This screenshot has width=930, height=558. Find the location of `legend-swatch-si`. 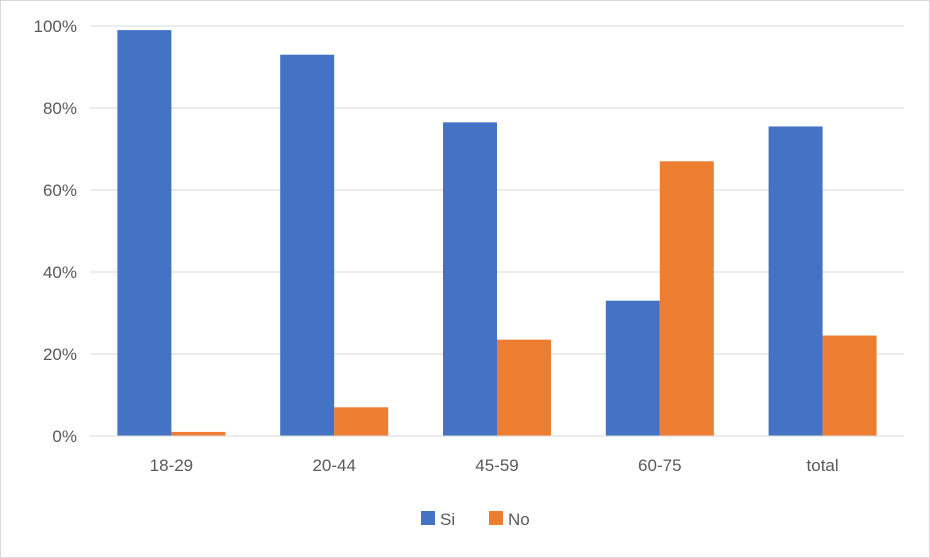

legend-swatch-si is located at coordinates (428, 518).